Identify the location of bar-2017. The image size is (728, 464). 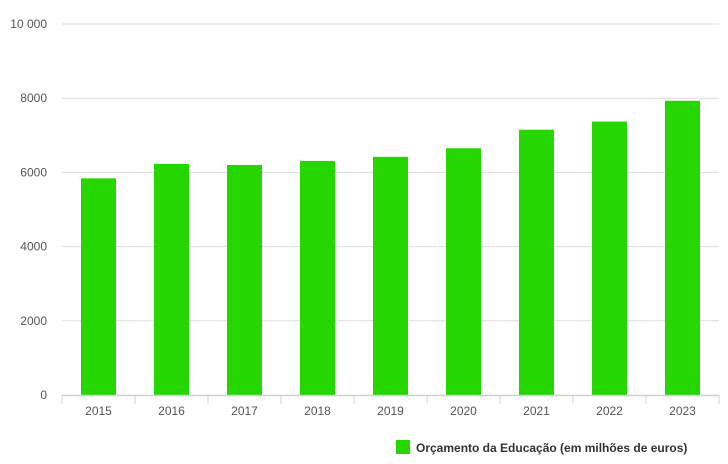
(244, 279).